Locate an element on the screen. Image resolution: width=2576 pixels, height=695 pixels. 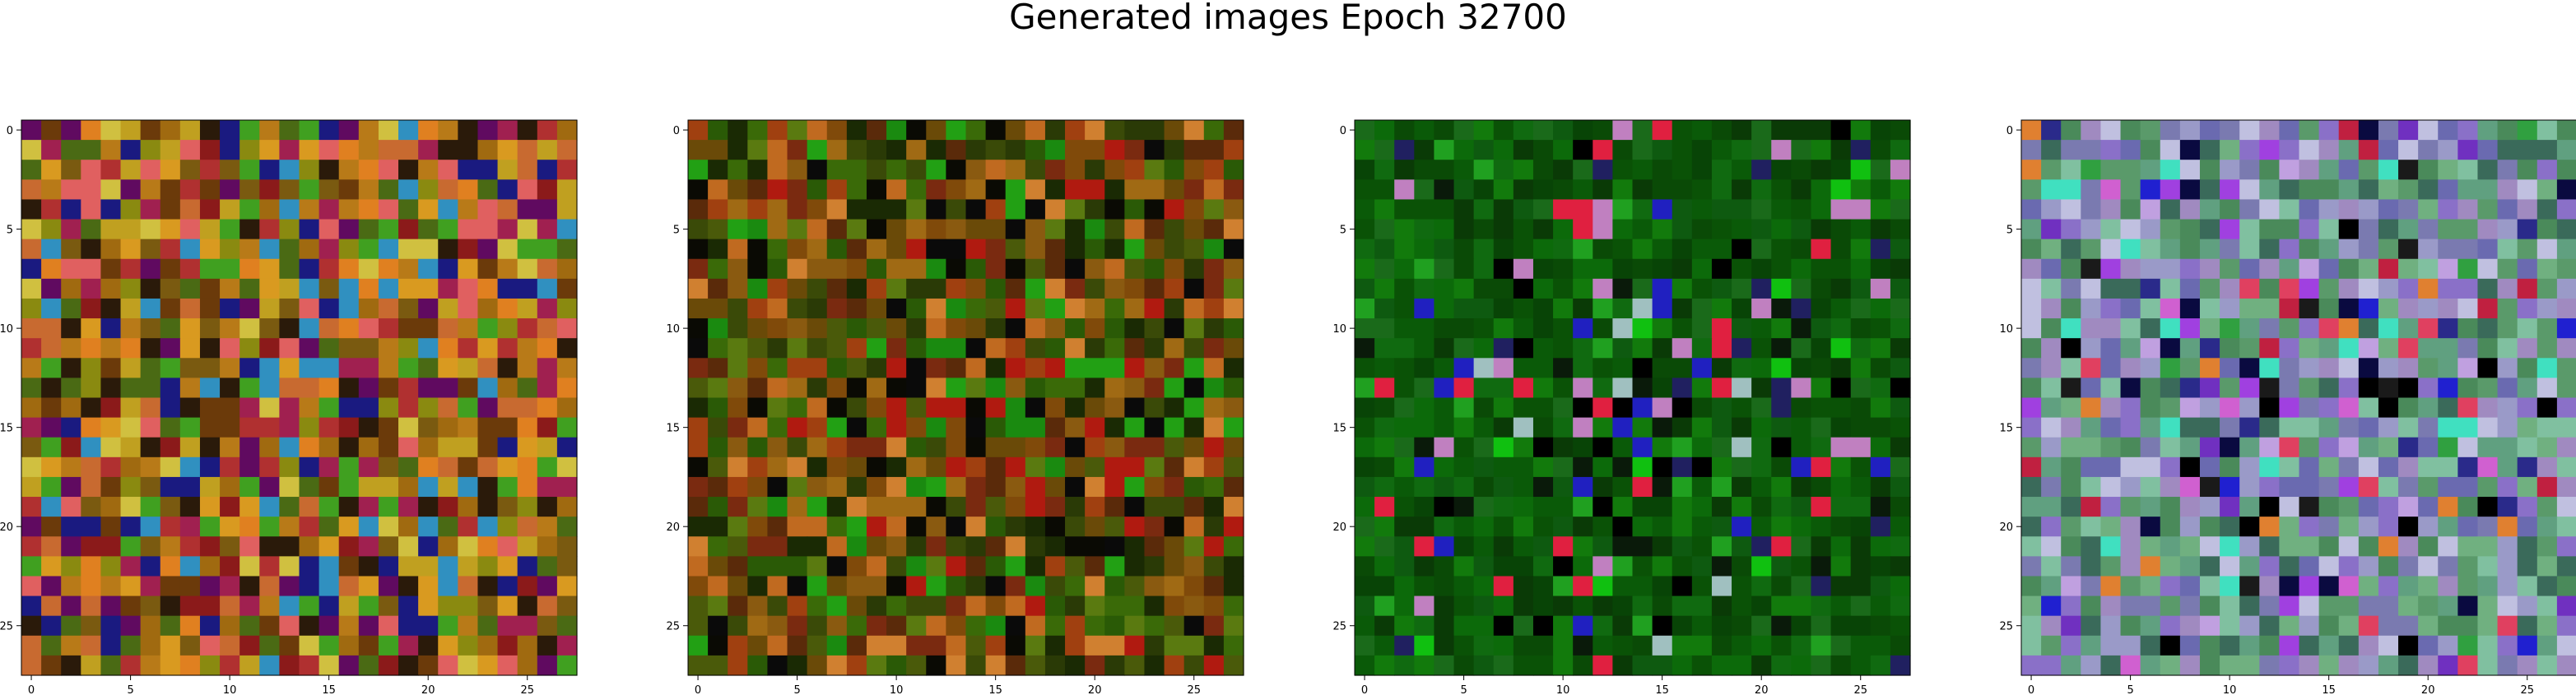
y-tick-label: 20 is located at coordinates (6, 527).